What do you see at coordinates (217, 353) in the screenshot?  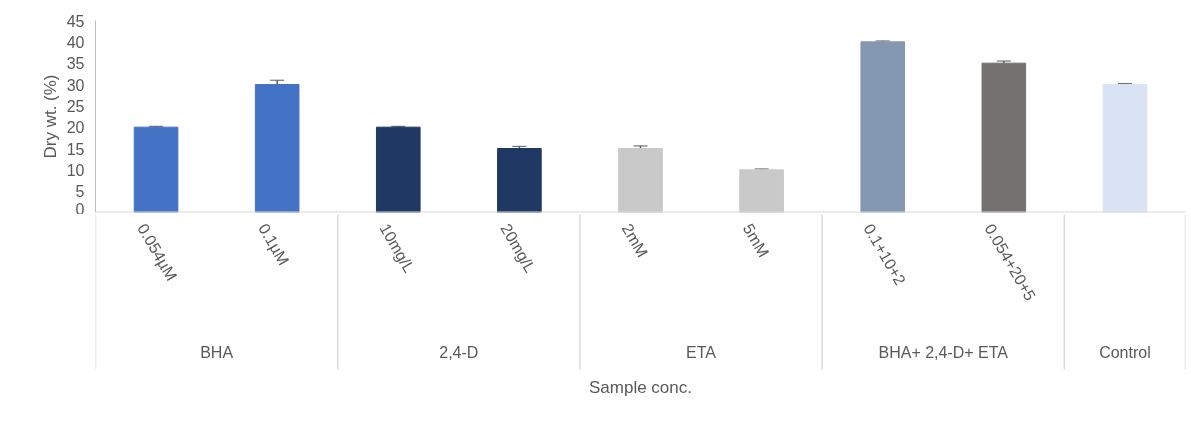 I see `text: BHA` at bounding box center [217, 353].